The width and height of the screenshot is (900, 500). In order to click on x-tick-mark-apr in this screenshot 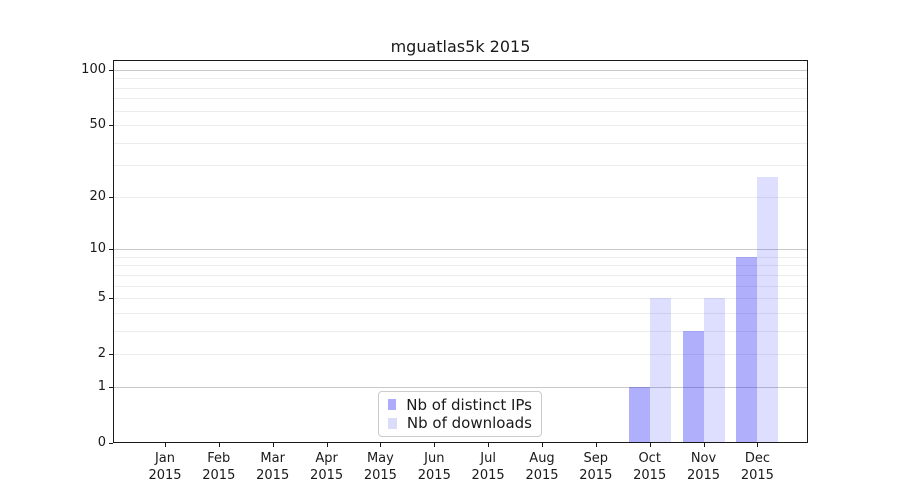, I will do `click(327, 445)`.